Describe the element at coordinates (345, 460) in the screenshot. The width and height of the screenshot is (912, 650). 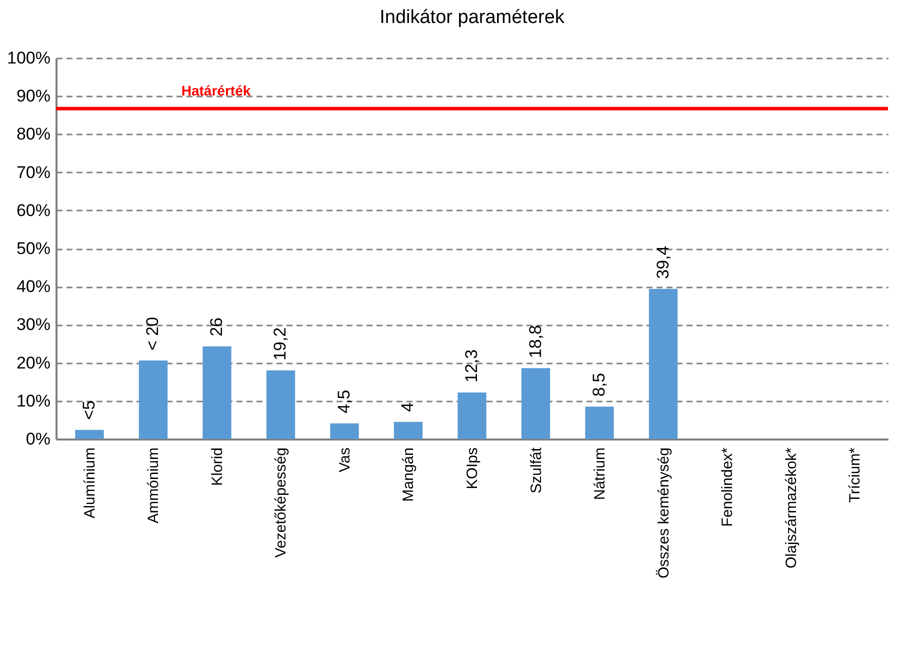
I see `x-tick-label: Vas` at that location.